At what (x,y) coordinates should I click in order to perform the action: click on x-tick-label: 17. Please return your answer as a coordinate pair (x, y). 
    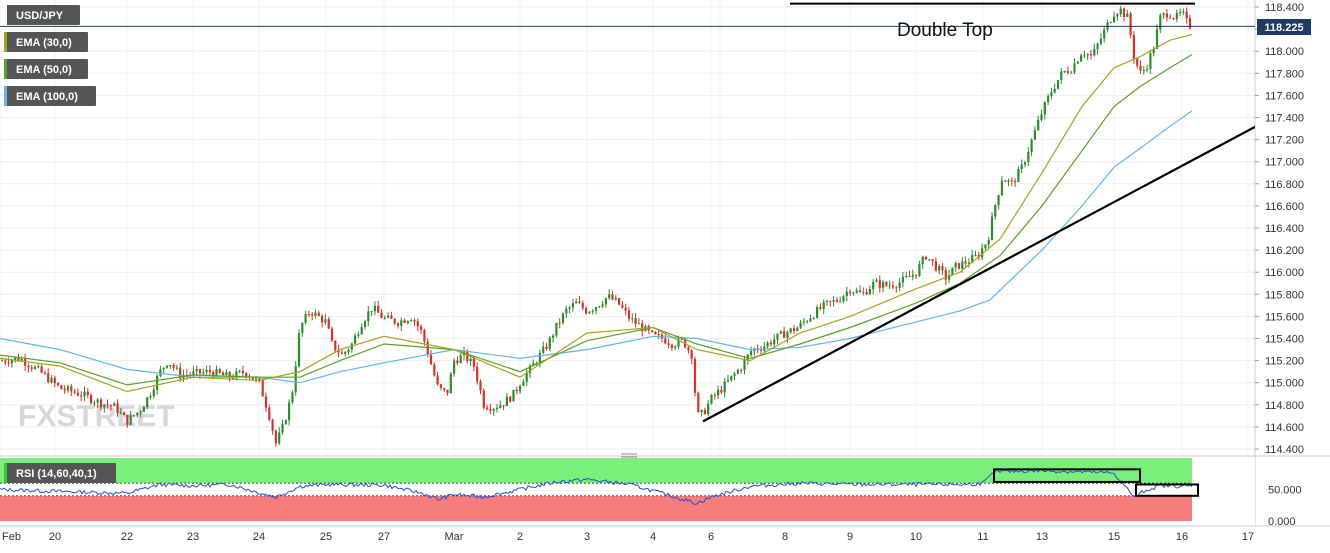
    Looking at the image, I should click on (1248, 537).